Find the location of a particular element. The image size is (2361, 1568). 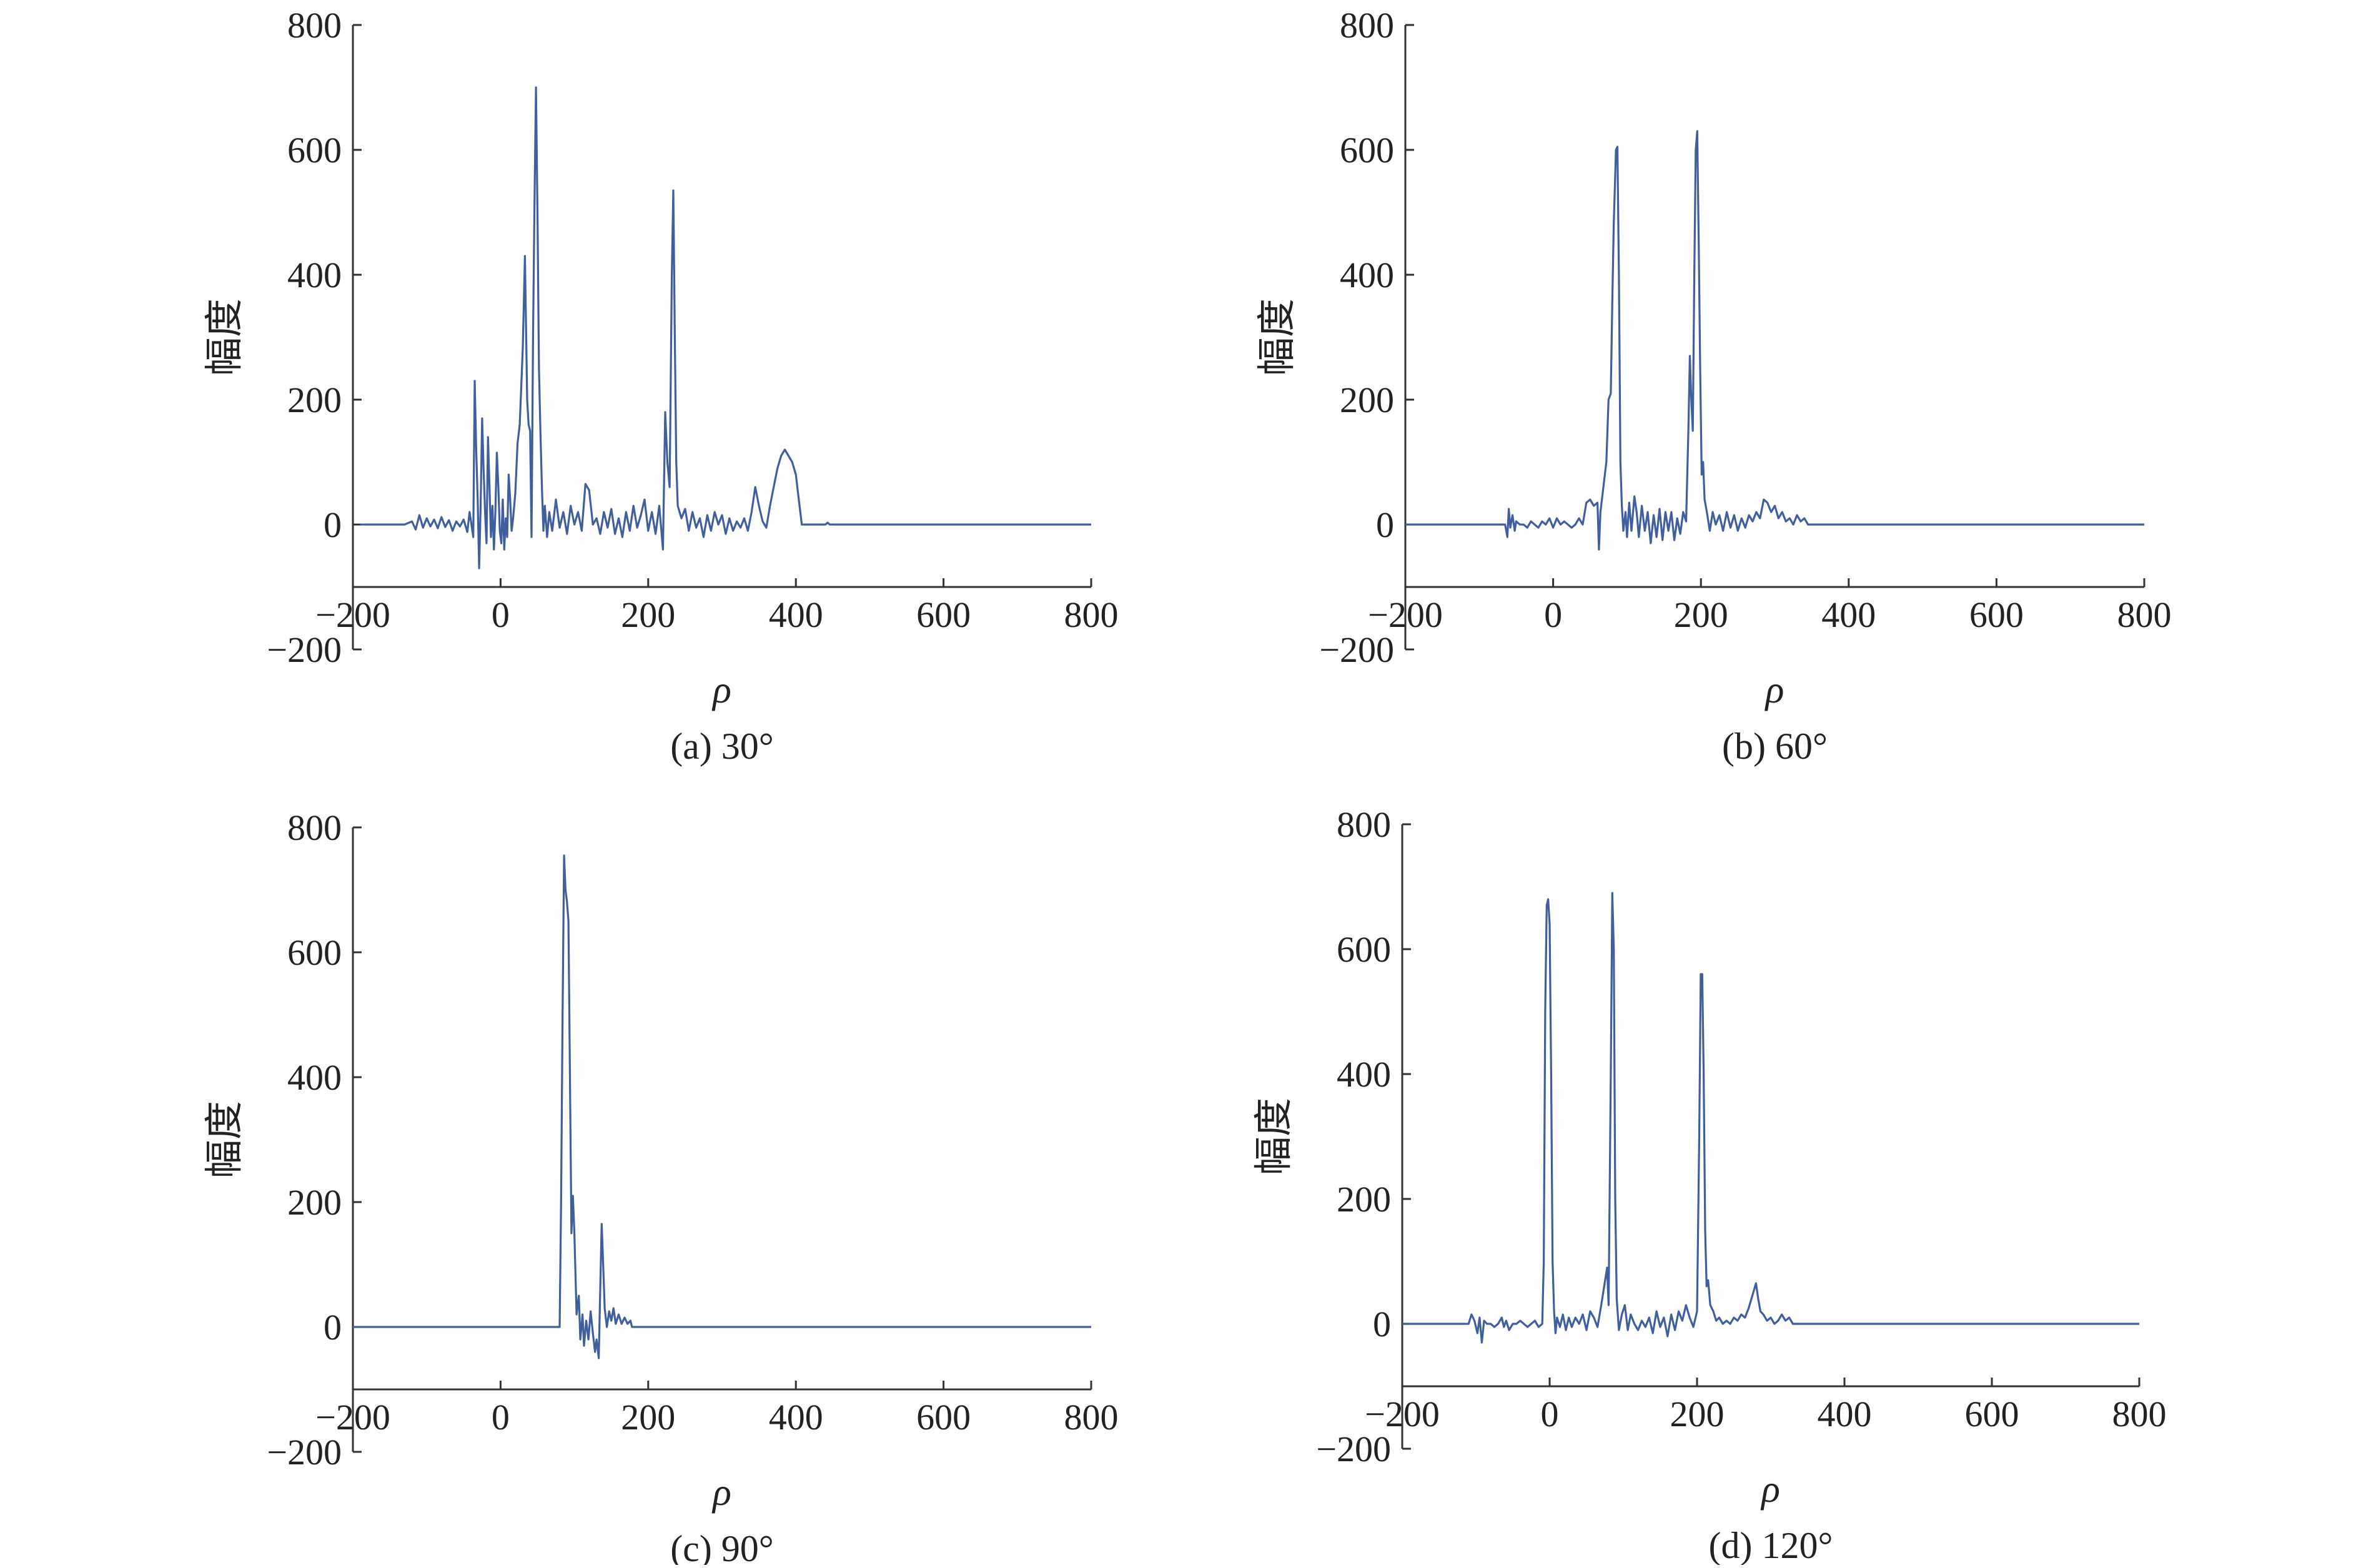

subplot-caption: (b) 60° is located at coordinates (1775, 747).